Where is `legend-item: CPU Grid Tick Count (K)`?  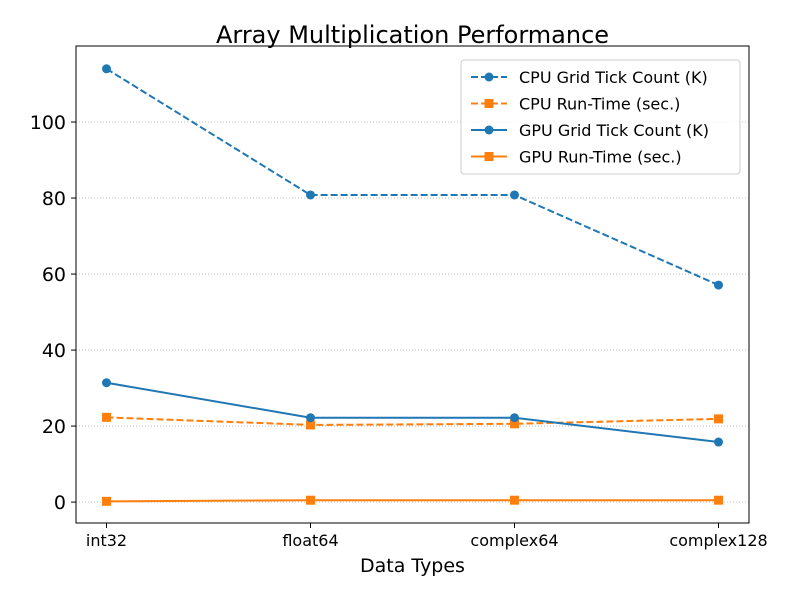 legend-item: CPU Grid Tick Count (K) is located at coordinates (589, 77).